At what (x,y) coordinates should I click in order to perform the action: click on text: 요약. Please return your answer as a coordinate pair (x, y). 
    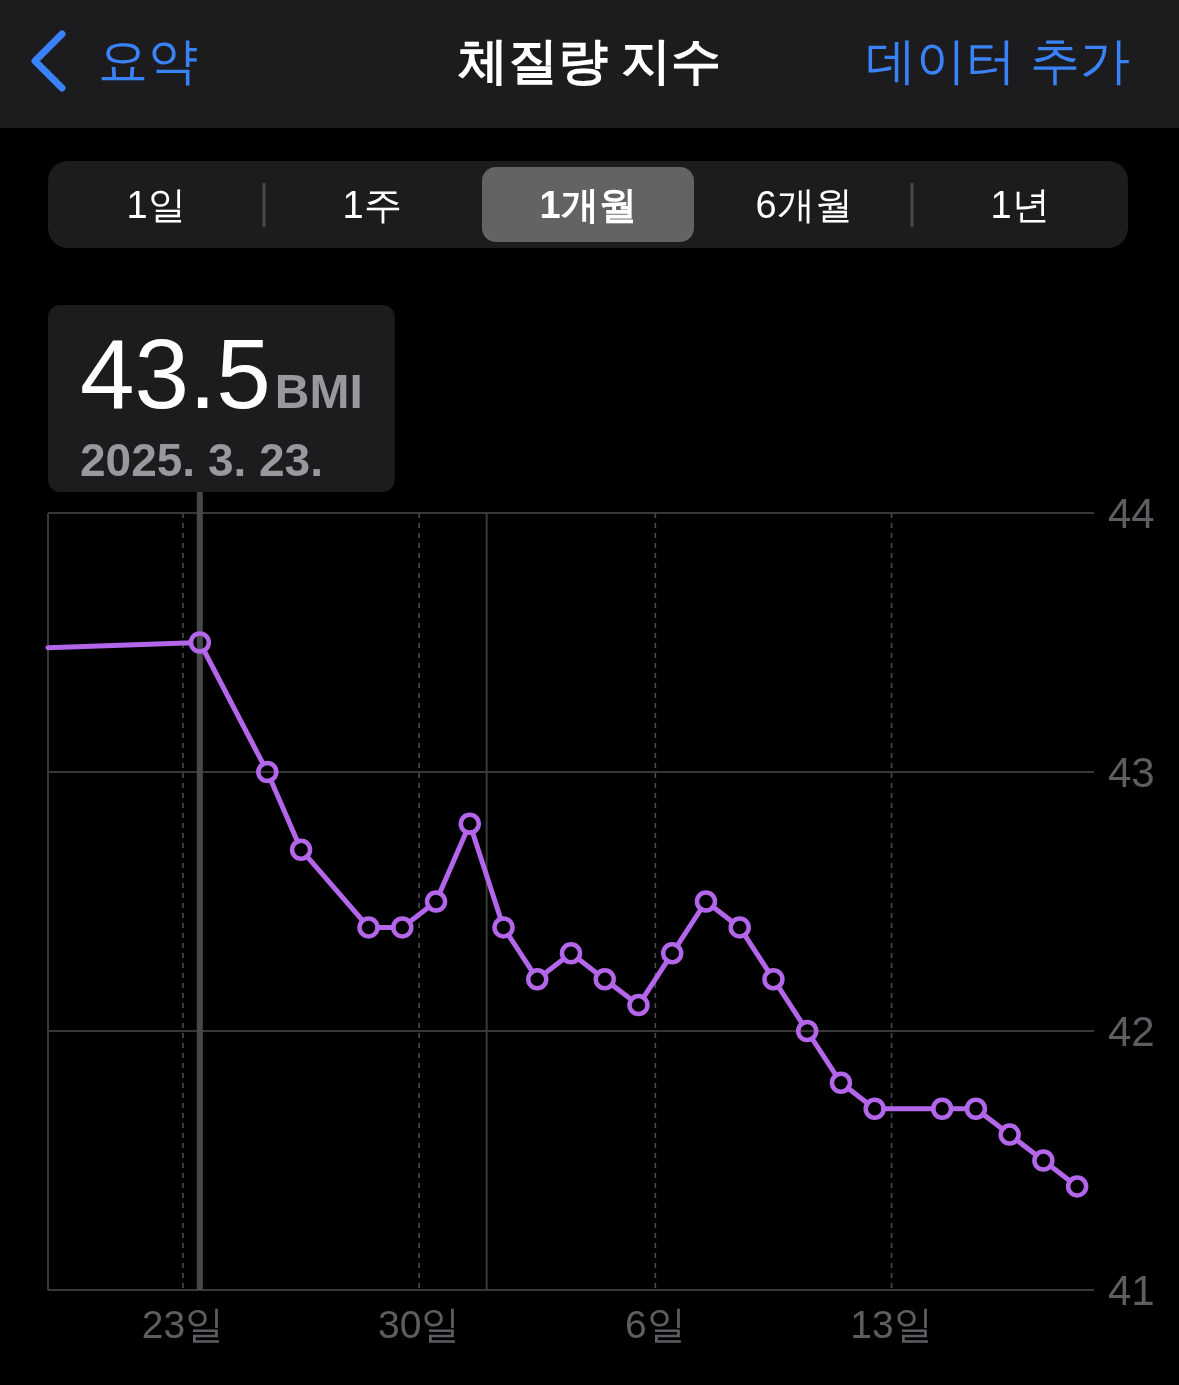
    Looking at the image, I should click on (148, 61).